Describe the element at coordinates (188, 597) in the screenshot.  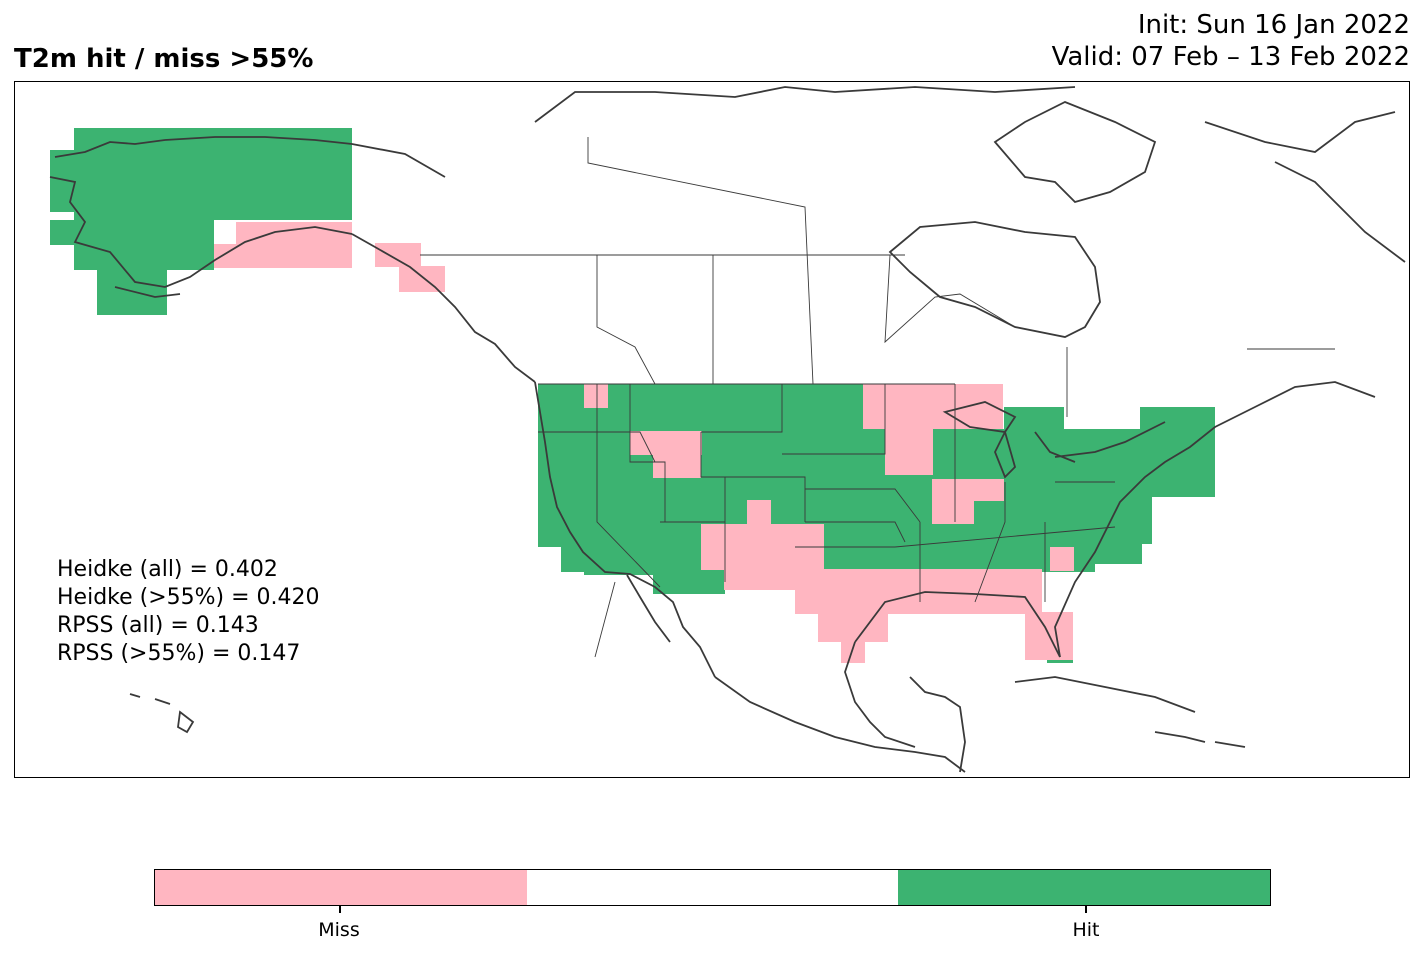
I see `heidke-55-score: Heidke (>55%) = 0.420` at that location.